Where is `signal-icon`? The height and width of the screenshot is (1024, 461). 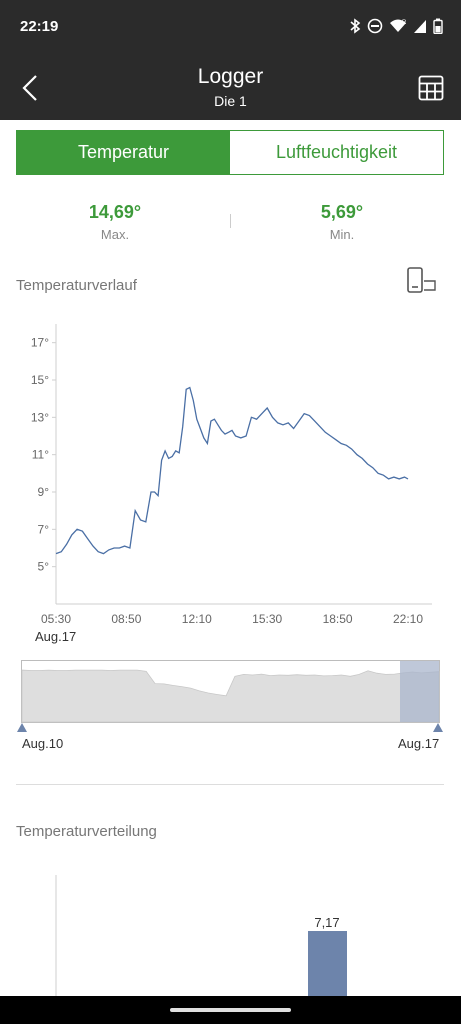
signal-icon is located at coordinates (420, 26).